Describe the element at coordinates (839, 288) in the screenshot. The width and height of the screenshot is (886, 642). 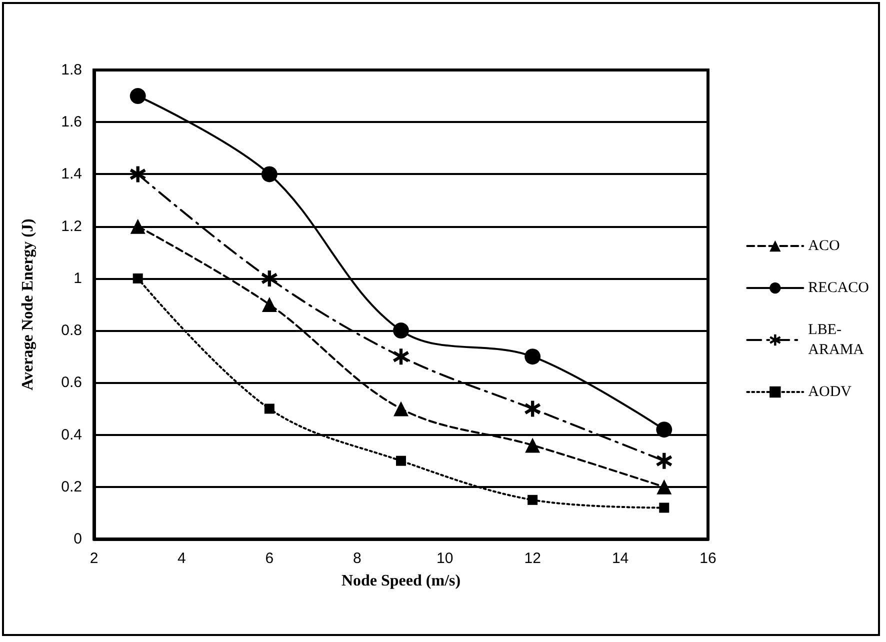
I see `legend-label: RECACO` at that location.